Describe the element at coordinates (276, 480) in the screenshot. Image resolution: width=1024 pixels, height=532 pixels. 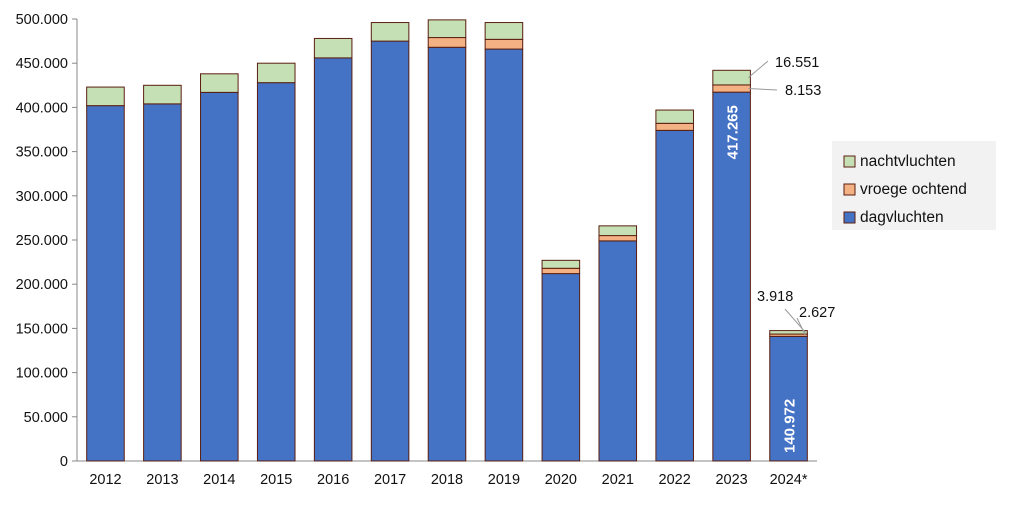
I see `x-tick-label: 2015` at that location.